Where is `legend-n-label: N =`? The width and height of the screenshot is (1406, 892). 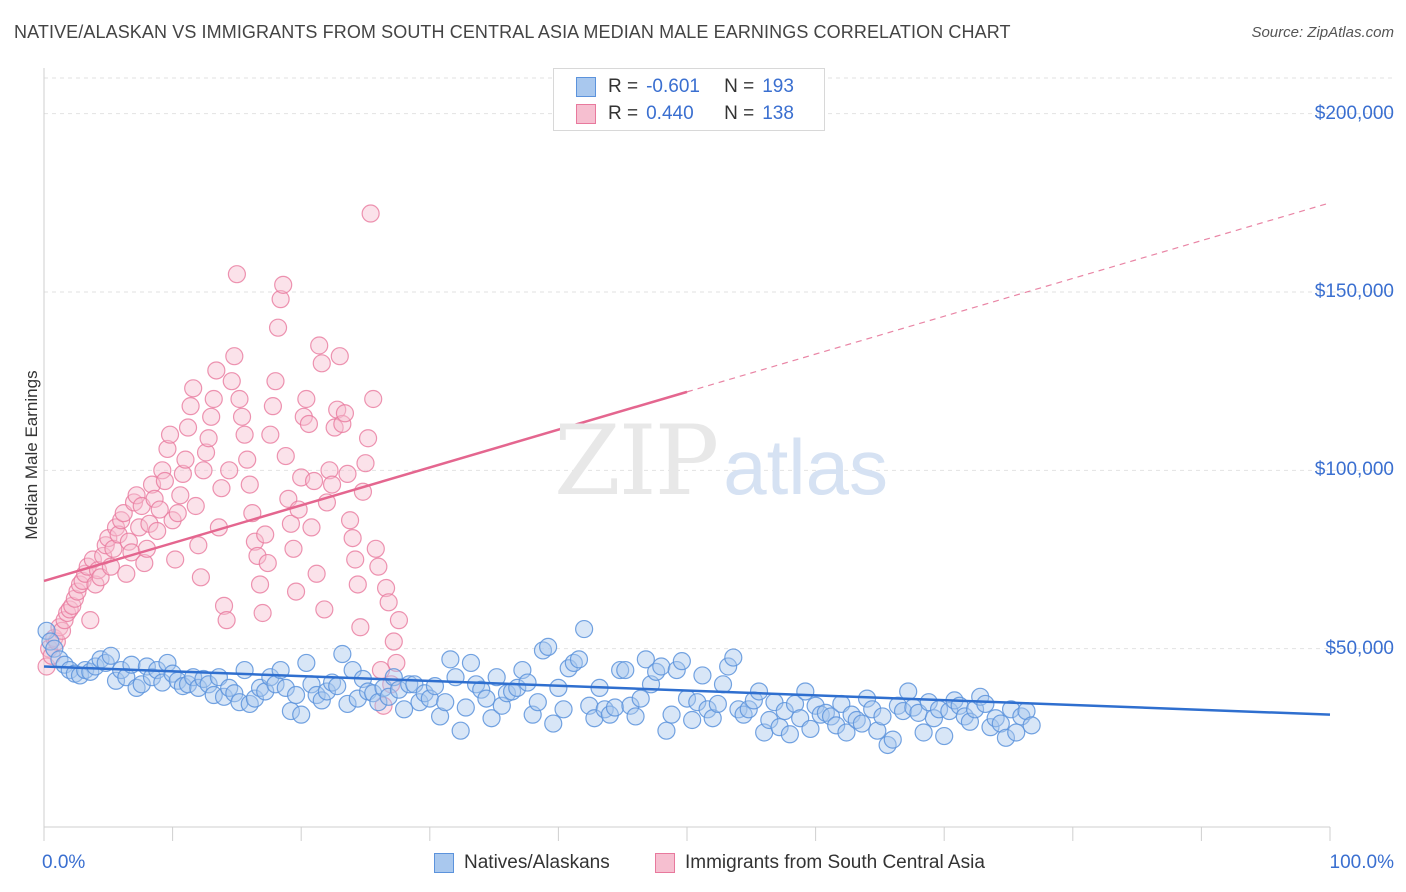 legend-n-label: N = is located at coordinates (739, 86).